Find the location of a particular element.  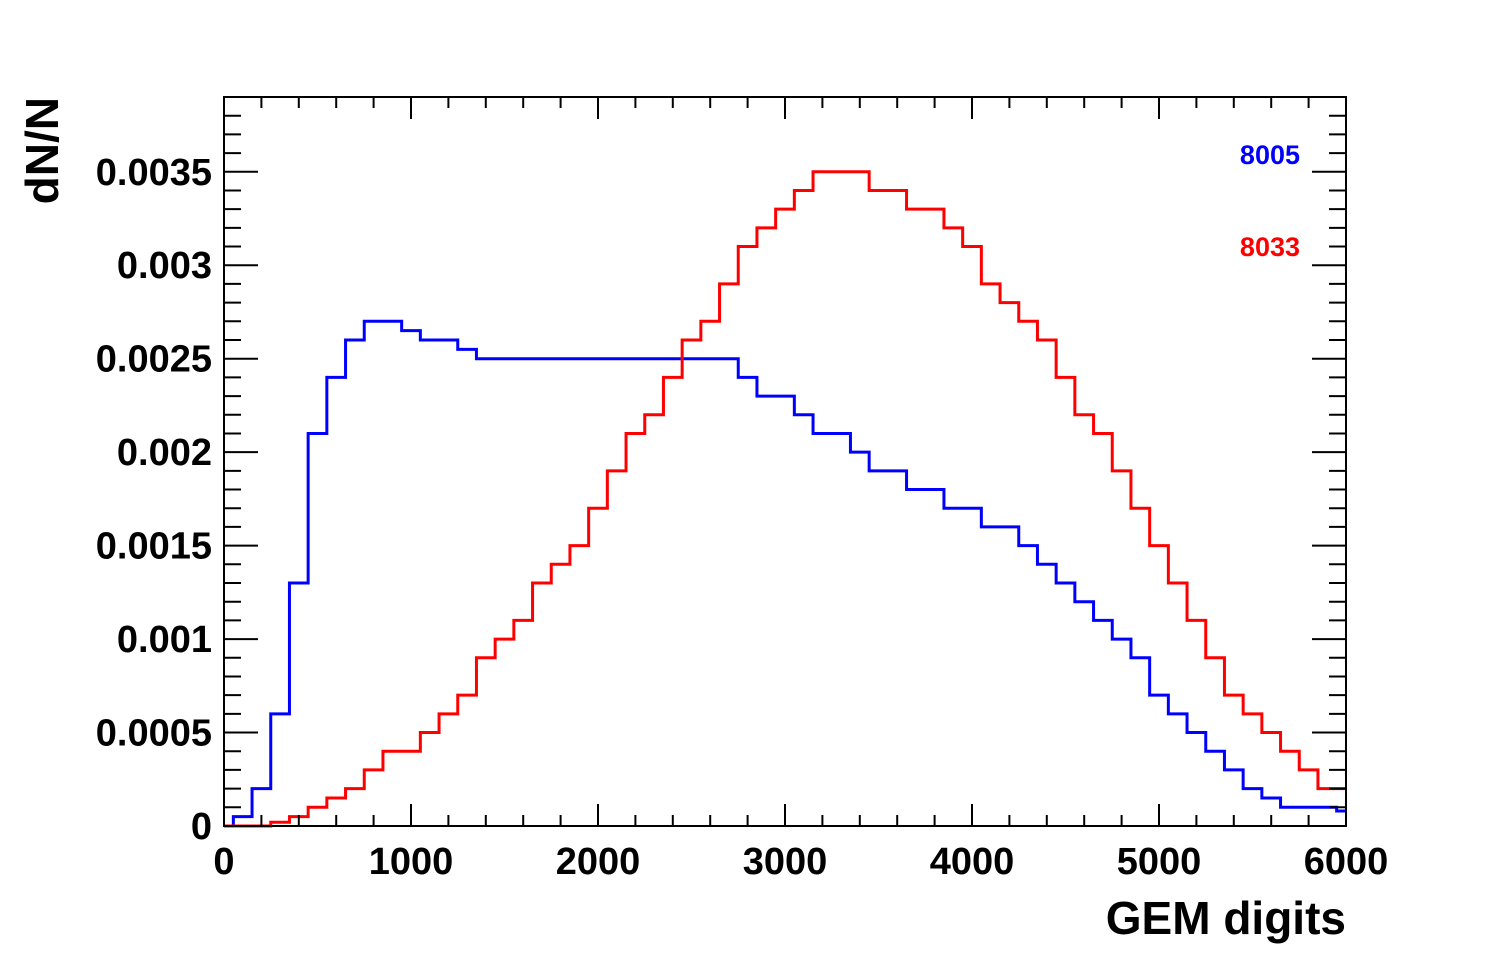

y-tick-label: 0.002 is located at coordinates (164, 453).